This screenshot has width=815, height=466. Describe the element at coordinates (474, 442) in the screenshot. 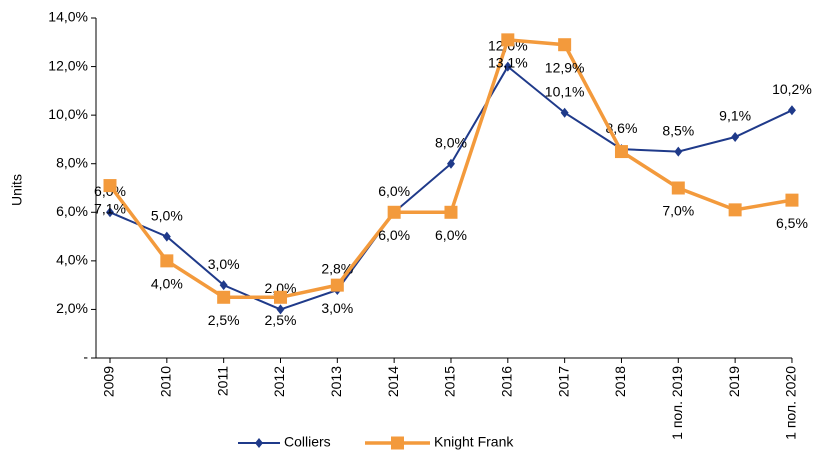

I see `legend-label: Knight Frank` at that location.